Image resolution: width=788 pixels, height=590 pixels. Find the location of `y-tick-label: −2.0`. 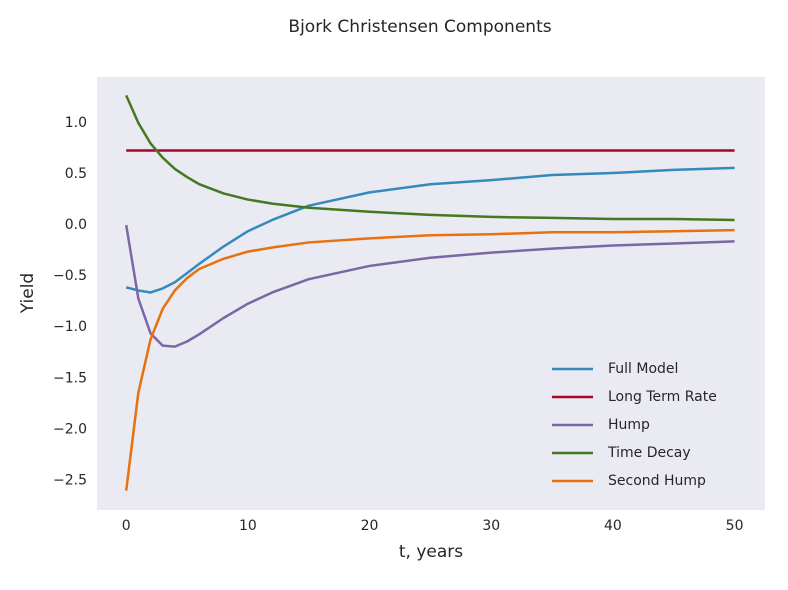

y-tick-label: −2.0 is located at coordinates (70, 429).